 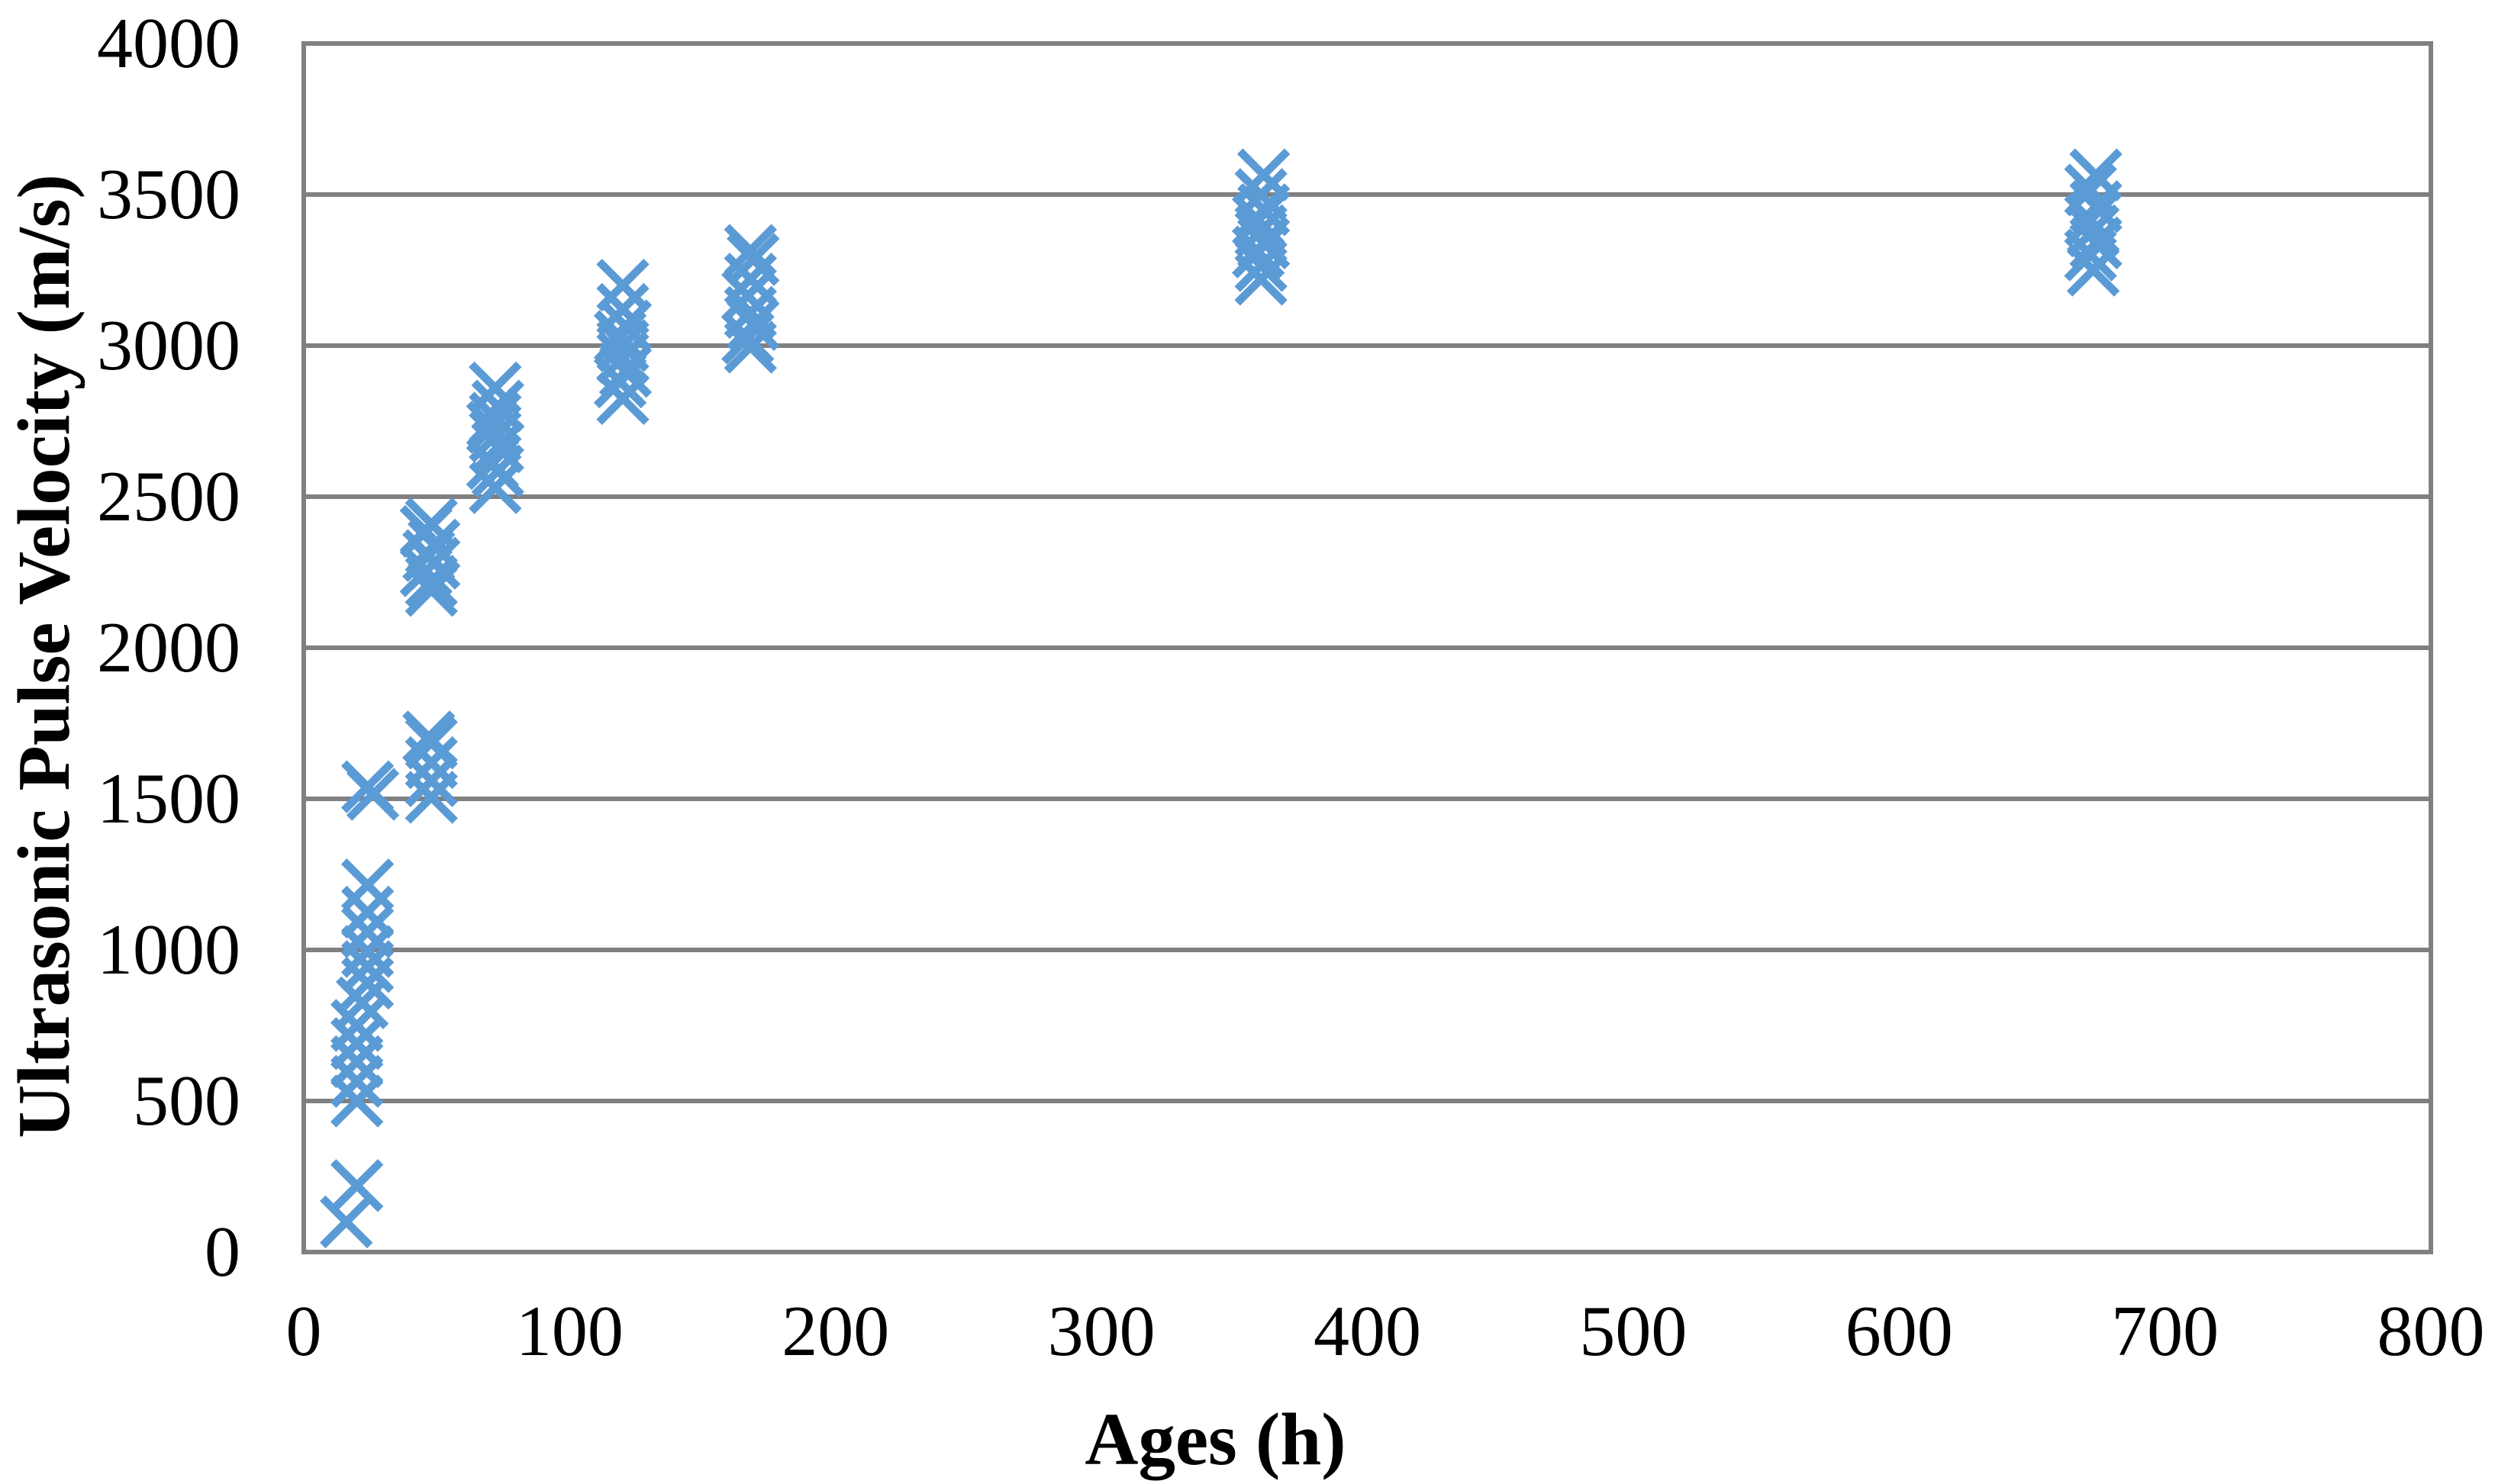 What do you see at coordinates (1215, 1439) in the screenshot?
I see `x-axis-title: Ages (h)` at bounding box center [1215, 1439].